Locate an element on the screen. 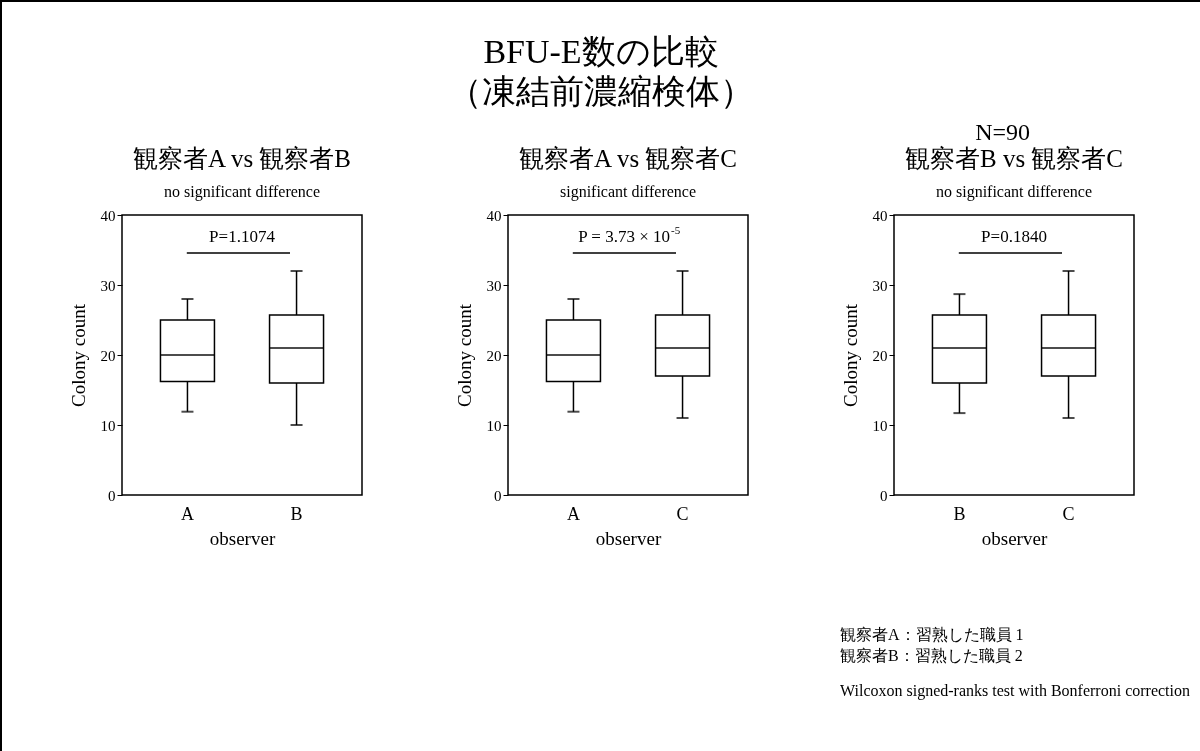  annotation: P=0.1840 is located at coordinates (1013, 236).